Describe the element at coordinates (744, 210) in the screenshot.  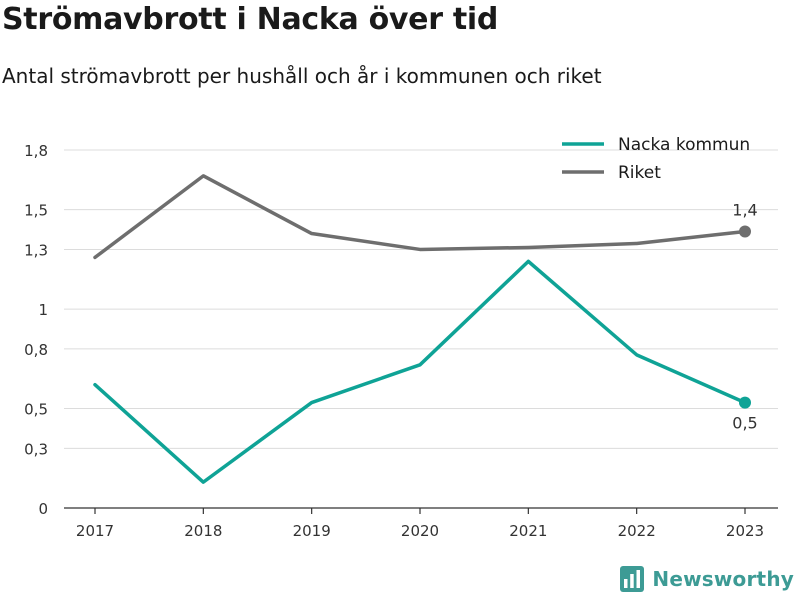
I see `data-label: 1,4` at that location.